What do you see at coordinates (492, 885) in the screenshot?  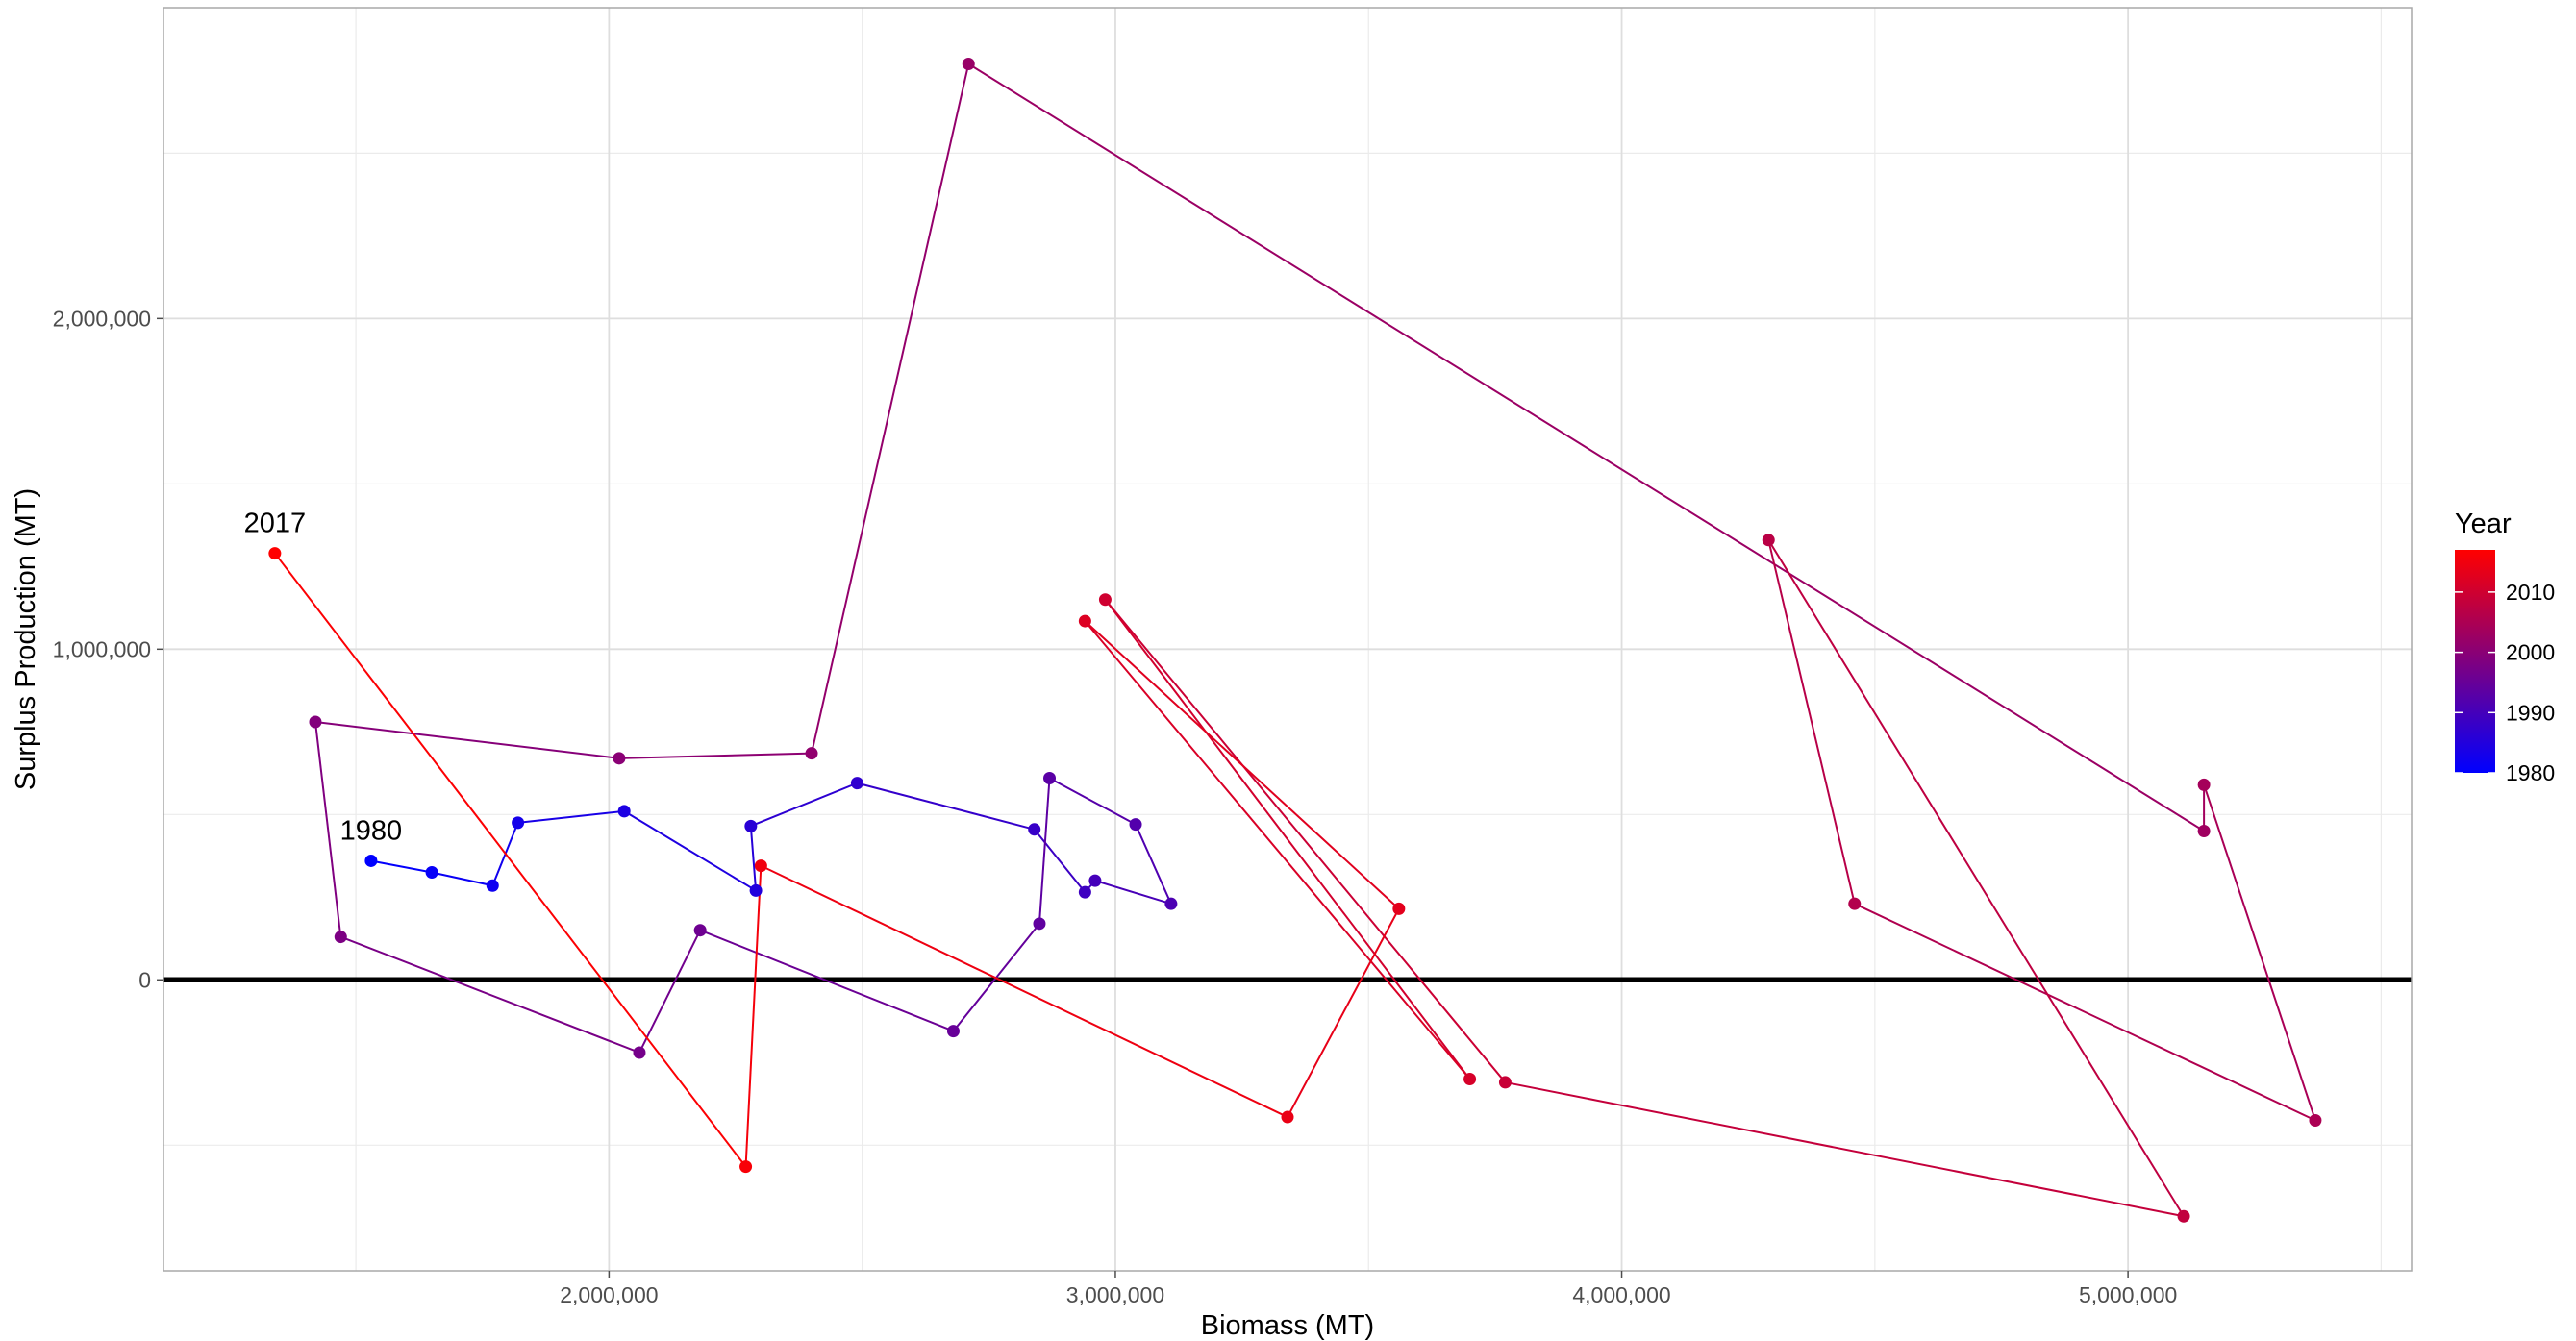 I see `data-point-1982` at bounding box center [492, 885].